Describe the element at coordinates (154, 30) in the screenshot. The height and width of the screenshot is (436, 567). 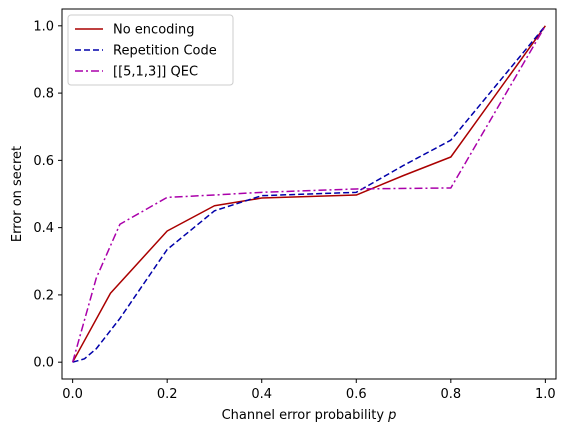
I see `legend-label-0: No encoding` at that location.